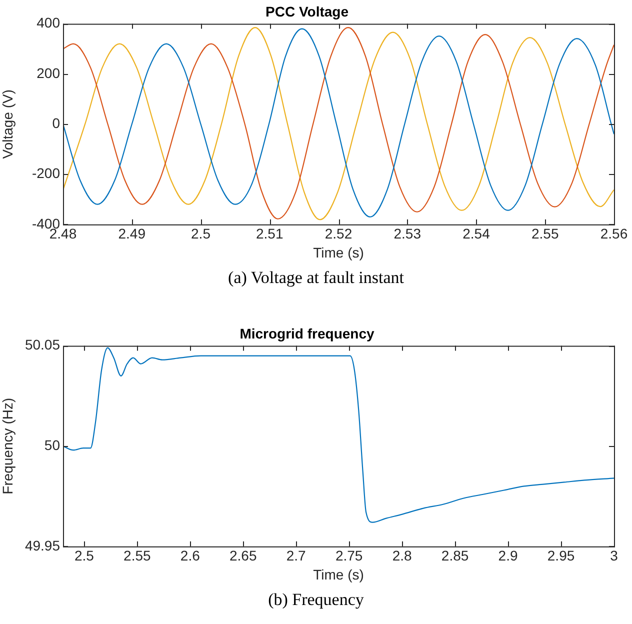  Describe the element at coordinates (508, 556) in the screenshot. I see `x-tick-label: 2.9` at that location.